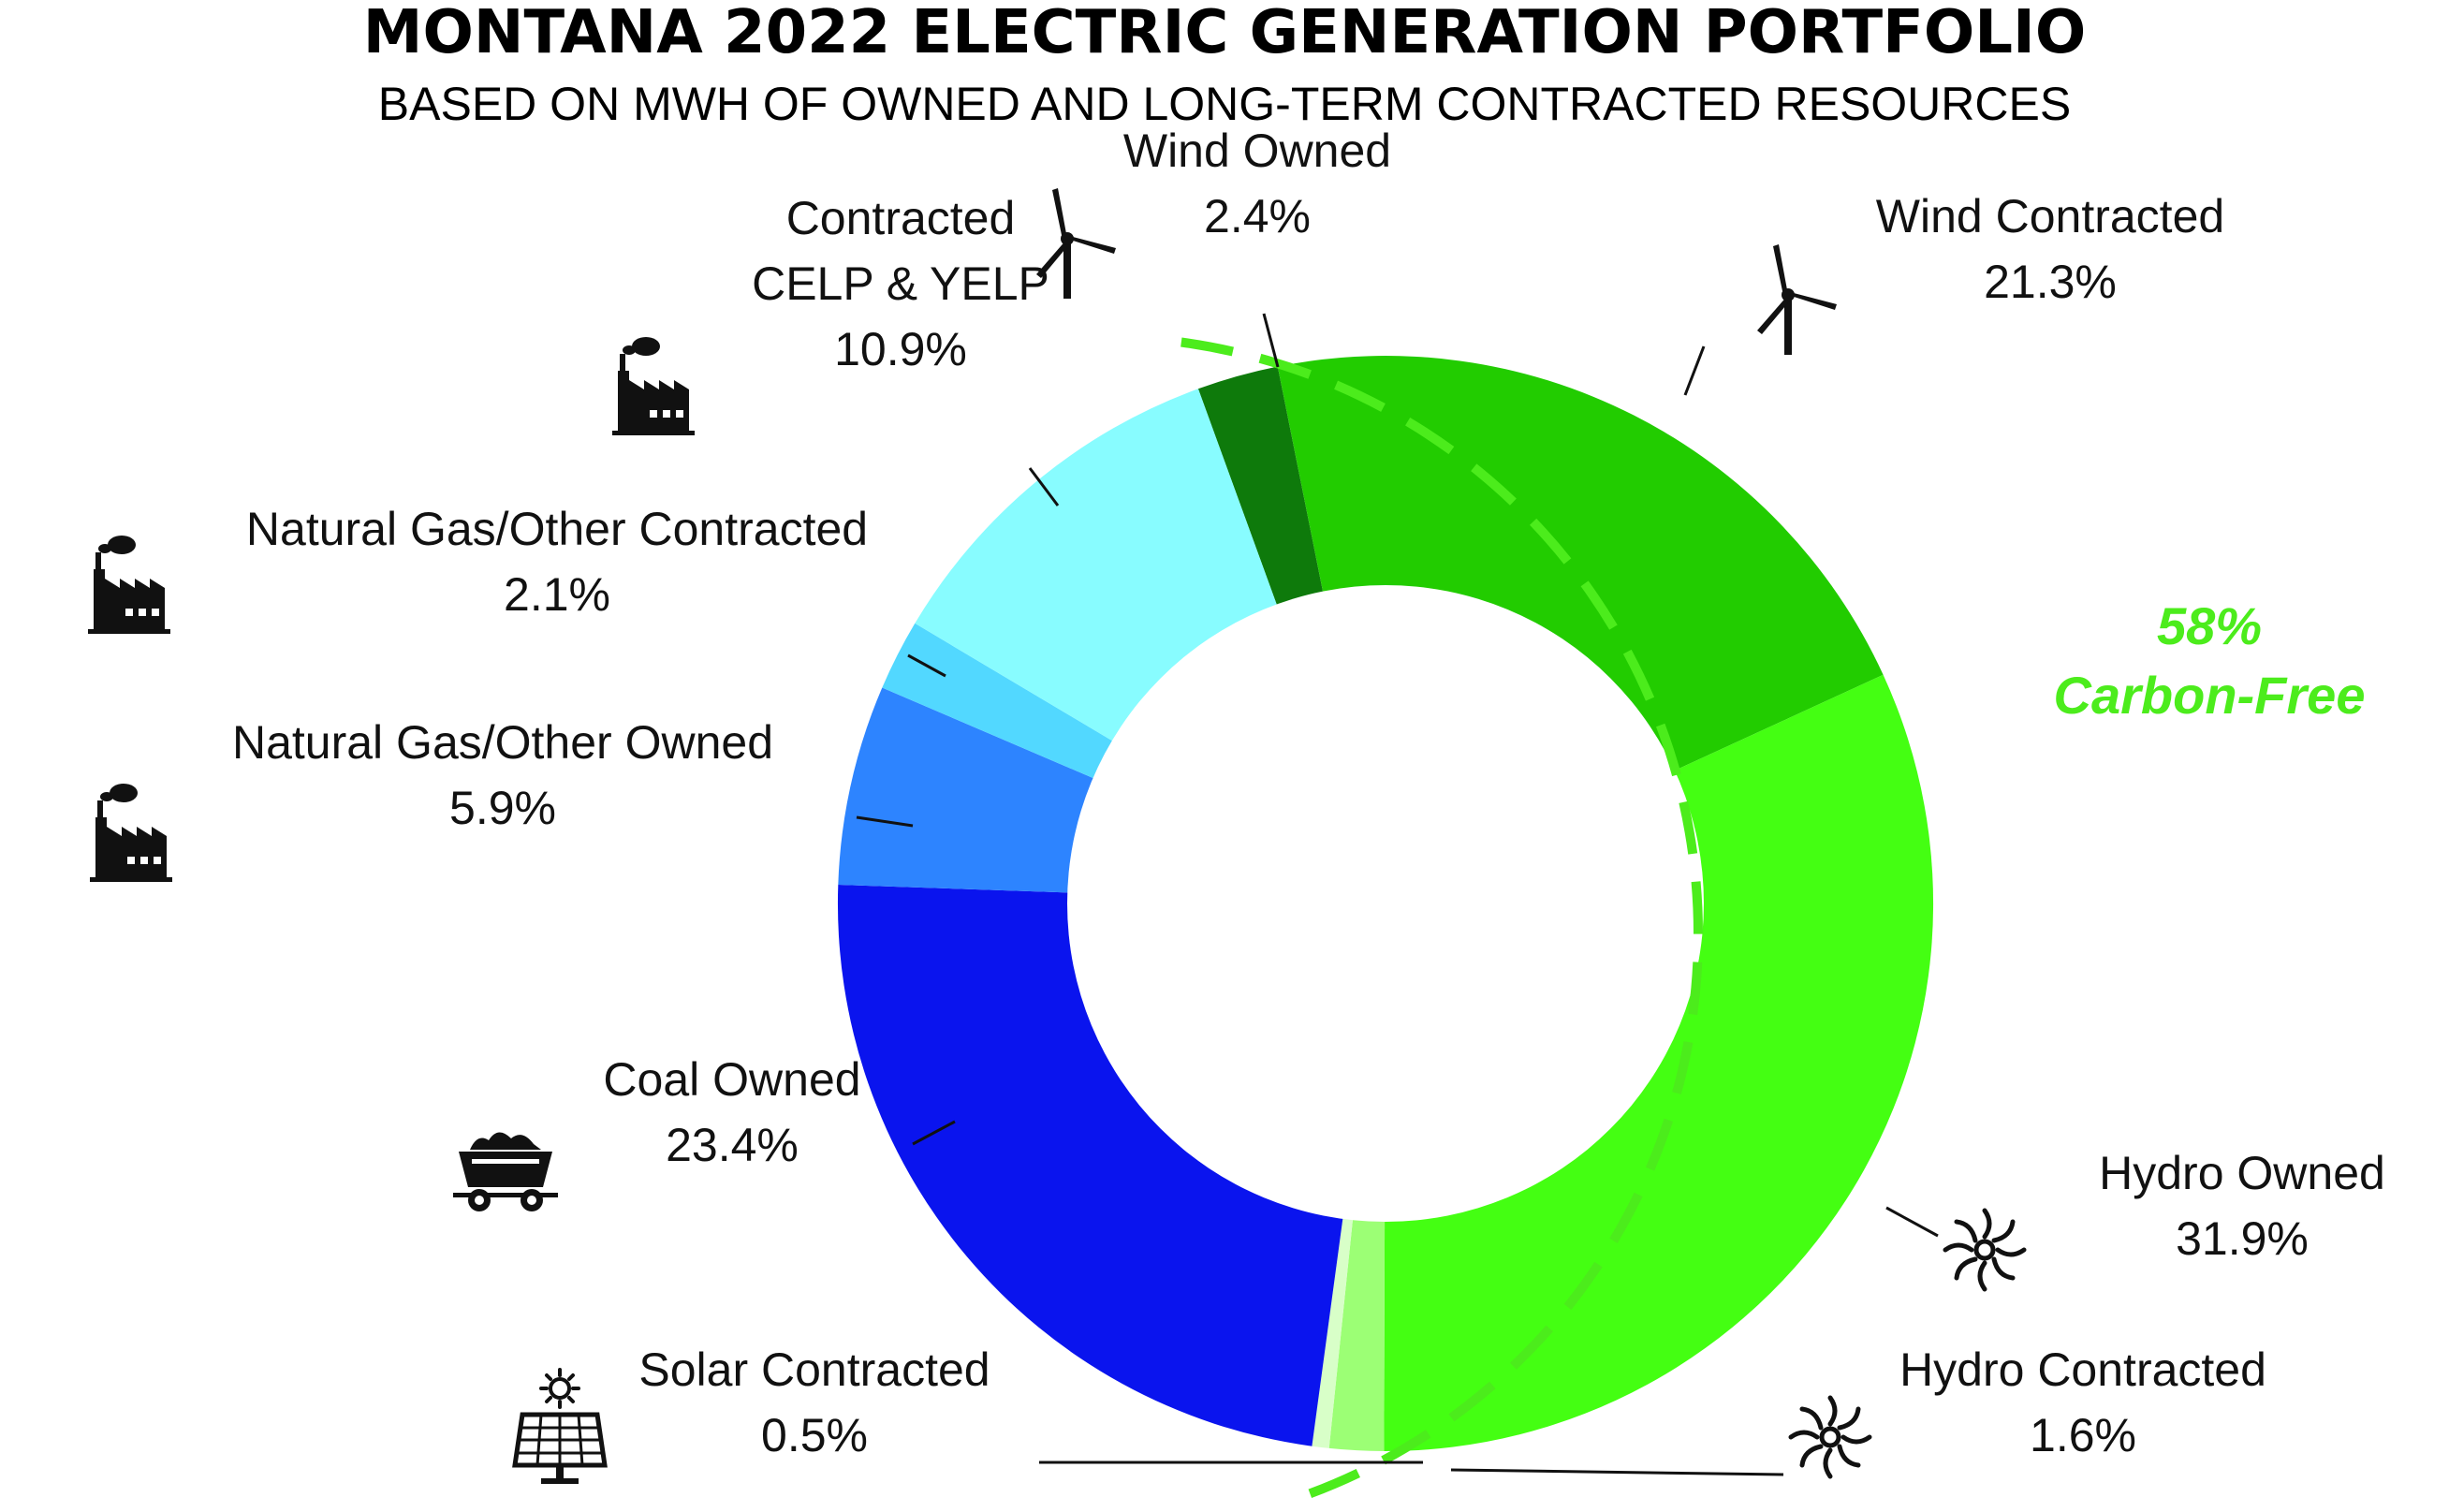 The image size is (2449, 1512). What do you see at coordinates (2210, 695) in the screenshot?
I see `carbon-free-label: Carbon-Free` at bounding box center [2210, 695].